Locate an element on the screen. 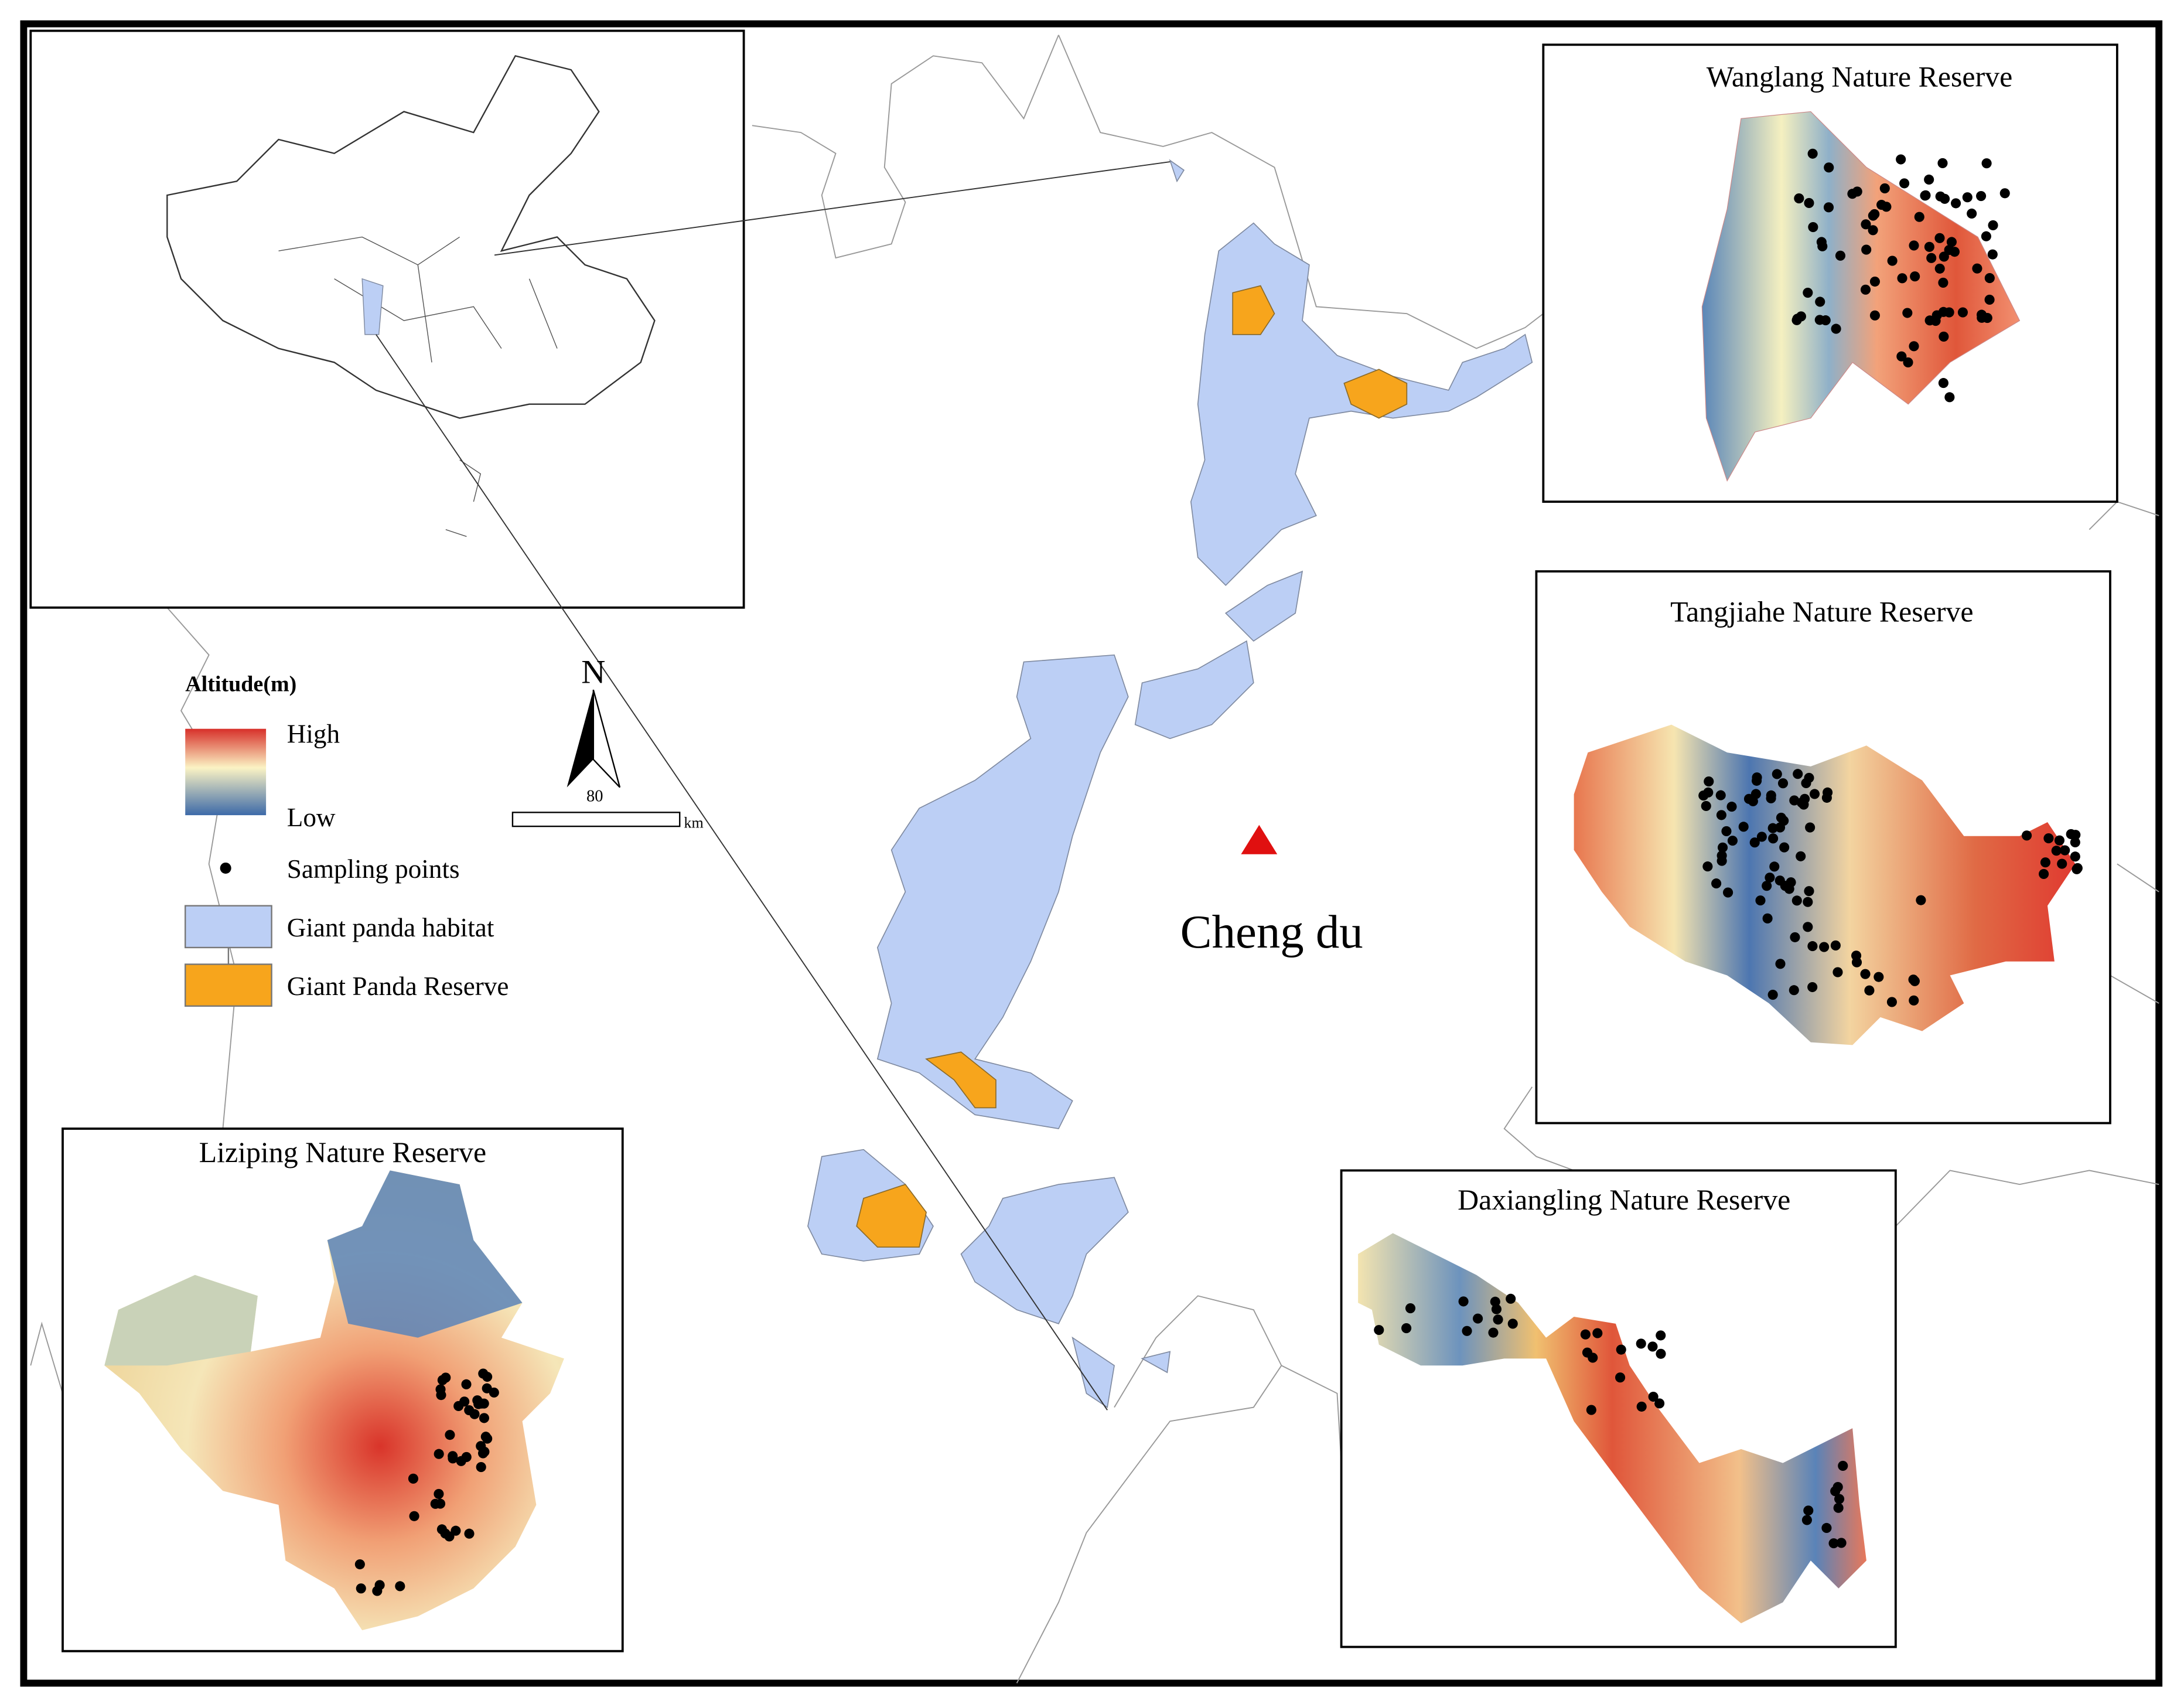 The image size is (2184, 1707). zoom-line is located at coordinates (832, 208).